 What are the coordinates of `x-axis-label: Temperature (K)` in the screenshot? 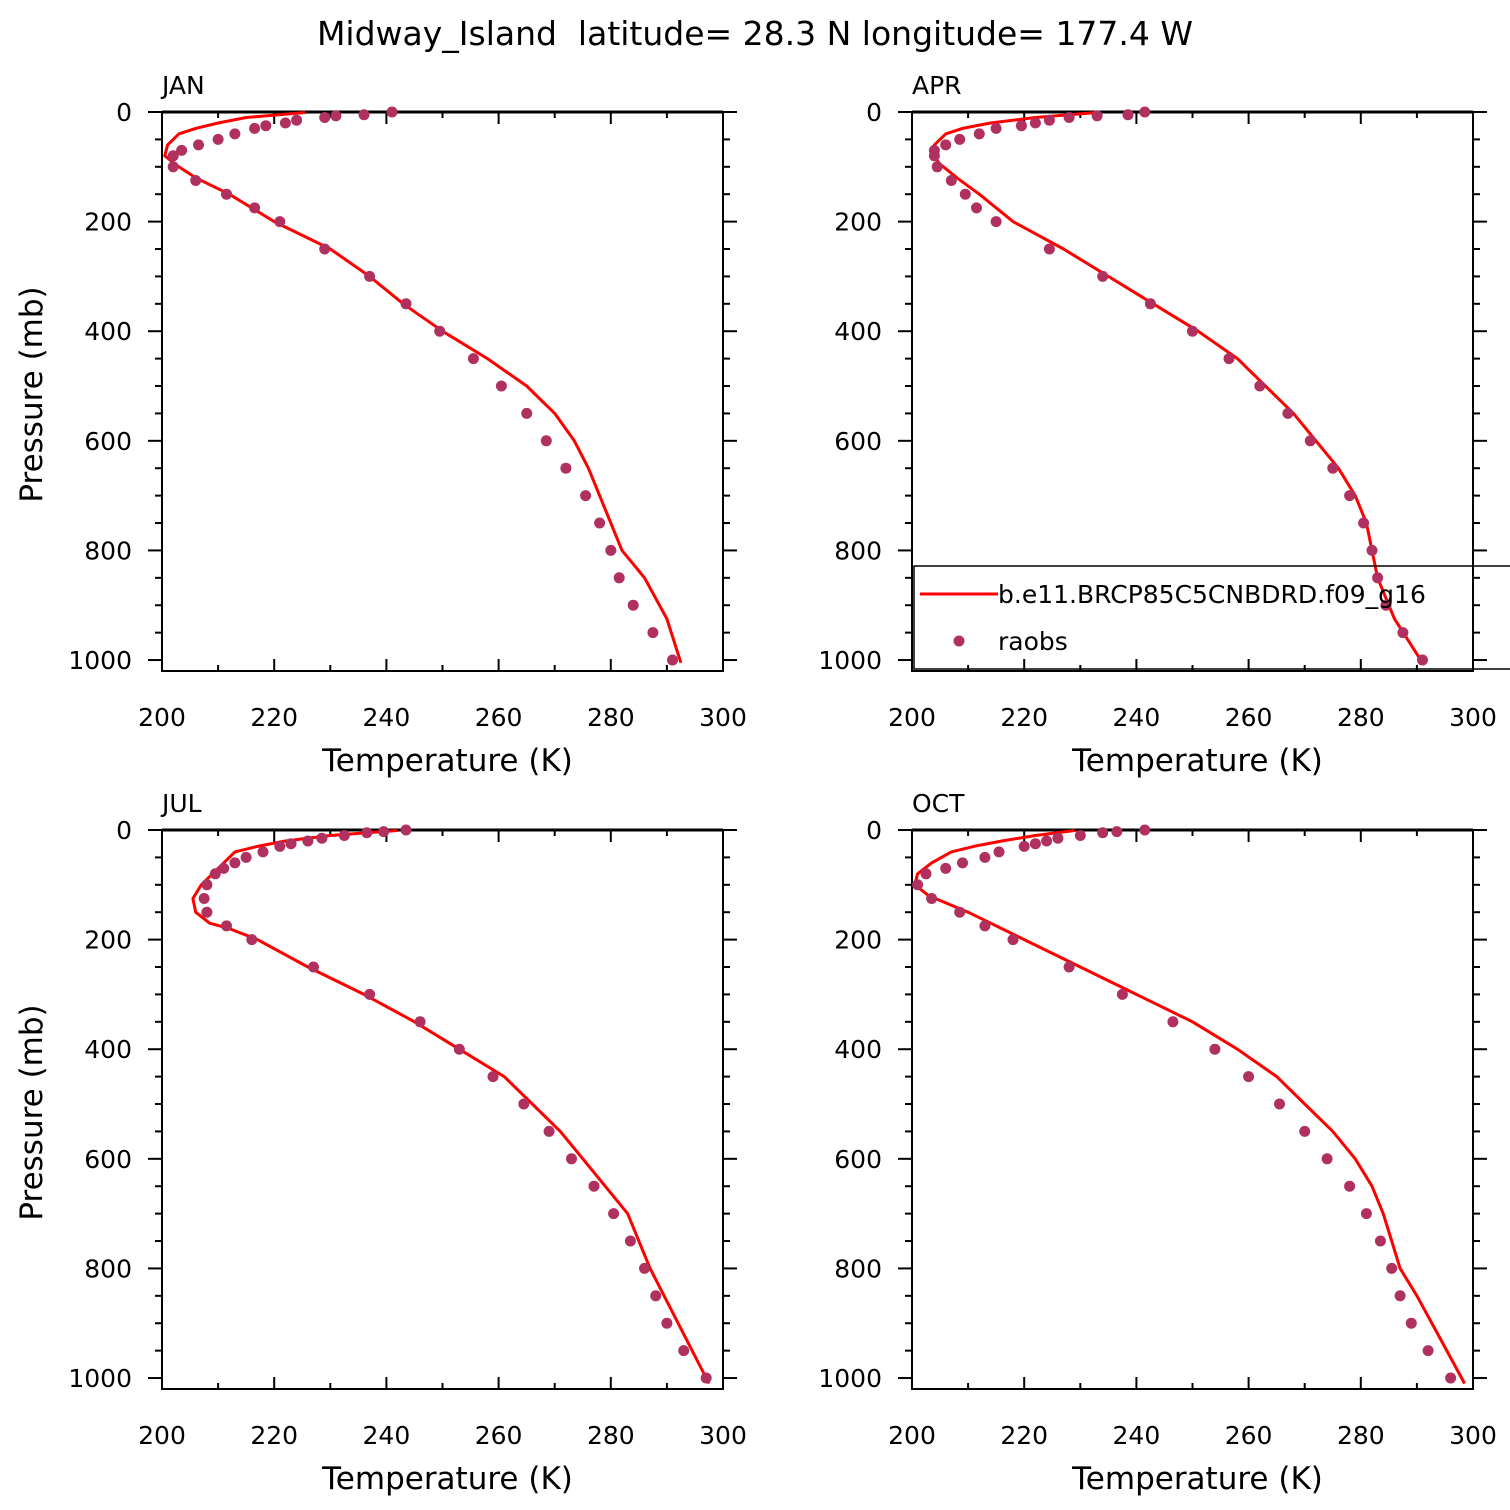 It's located at (447, 1479).